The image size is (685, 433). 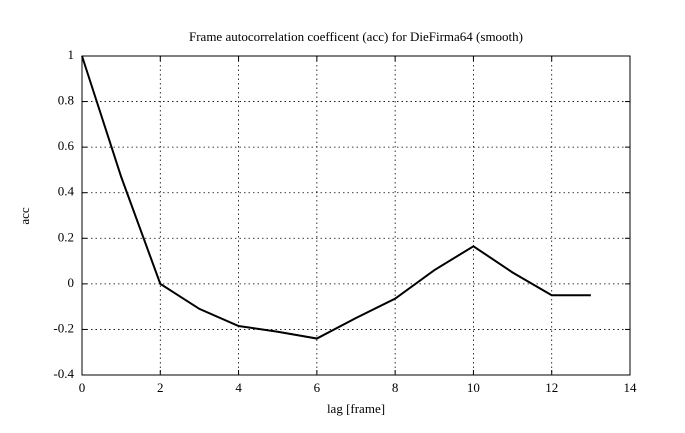 I want to click on y-tick-label: 0.4, so click(x=66, y=191).